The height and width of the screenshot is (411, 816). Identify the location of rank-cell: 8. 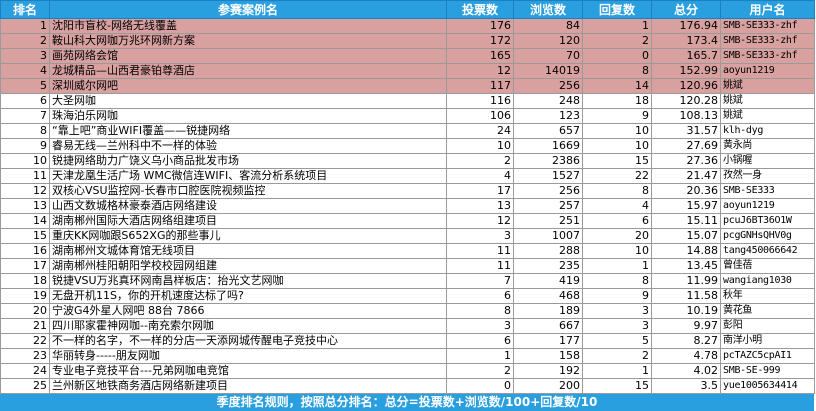
(25, 131).